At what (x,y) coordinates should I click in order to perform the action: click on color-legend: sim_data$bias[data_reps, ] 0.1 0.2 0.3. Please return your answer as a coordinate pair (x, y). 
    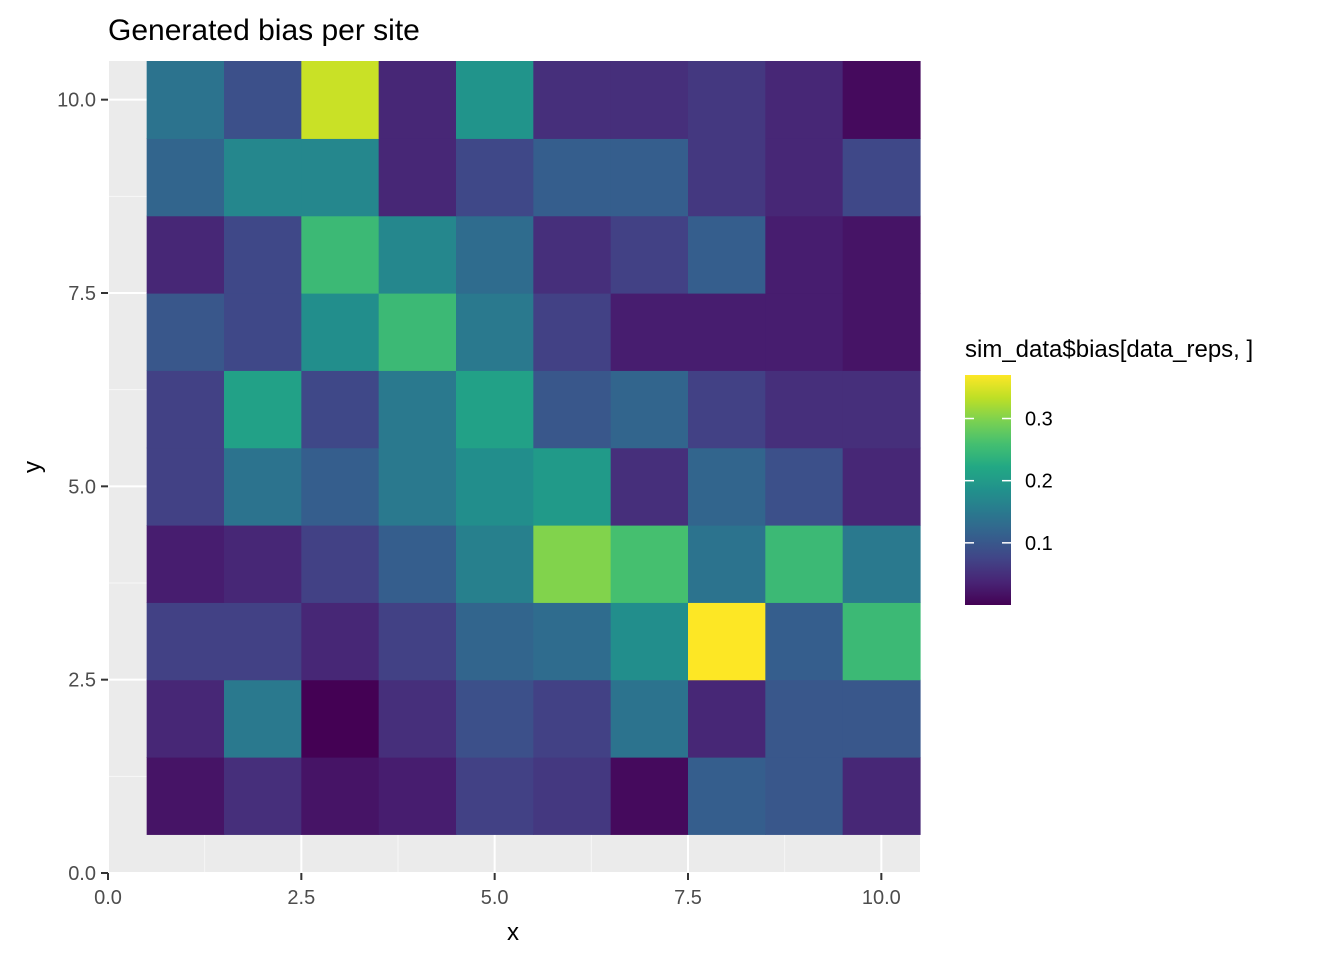
    Looking at the image, I should click on (1109, 470).